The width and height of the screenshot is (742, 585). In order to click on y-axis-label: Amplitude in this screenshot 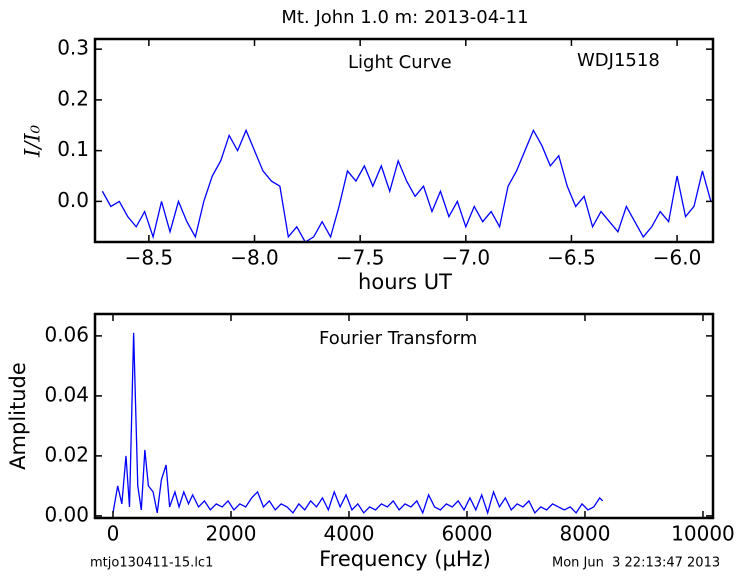, I will do `click(18, 416)`.